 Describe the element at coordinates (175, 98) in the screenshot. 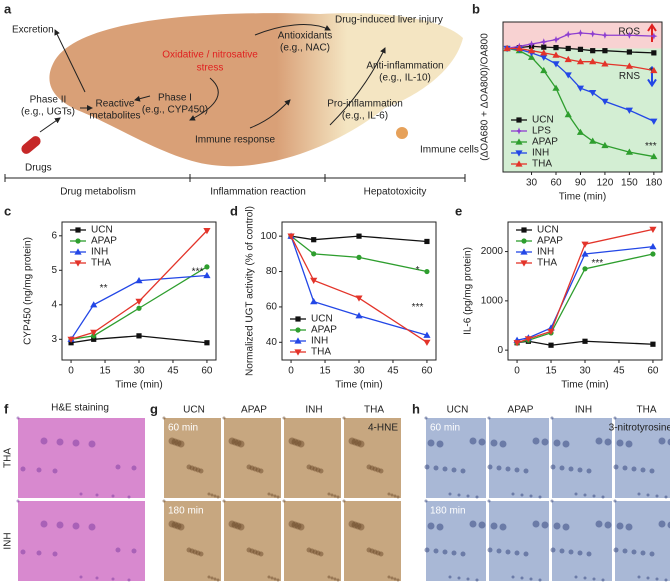

I see `label: Phase I` at that location.